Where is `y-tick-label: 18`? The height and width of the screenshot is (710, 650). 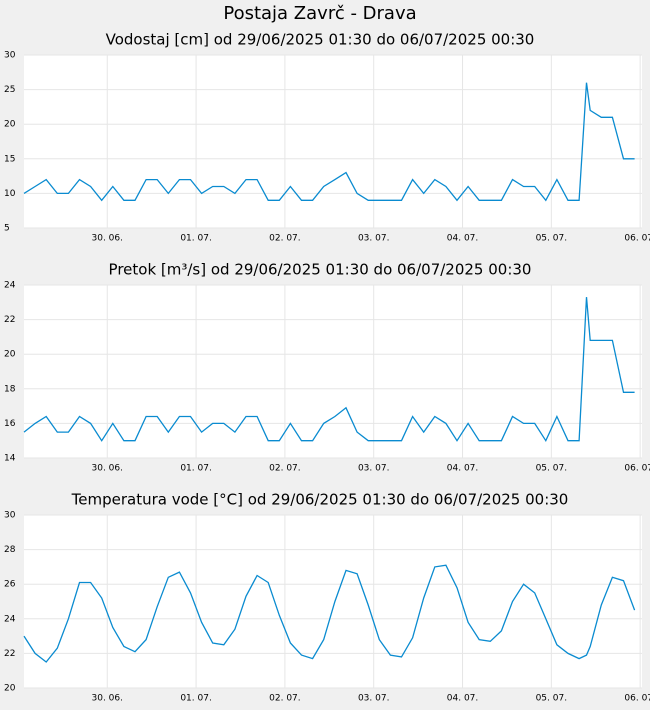
y-tick-label: 18 is located at coordinates (10, 389).